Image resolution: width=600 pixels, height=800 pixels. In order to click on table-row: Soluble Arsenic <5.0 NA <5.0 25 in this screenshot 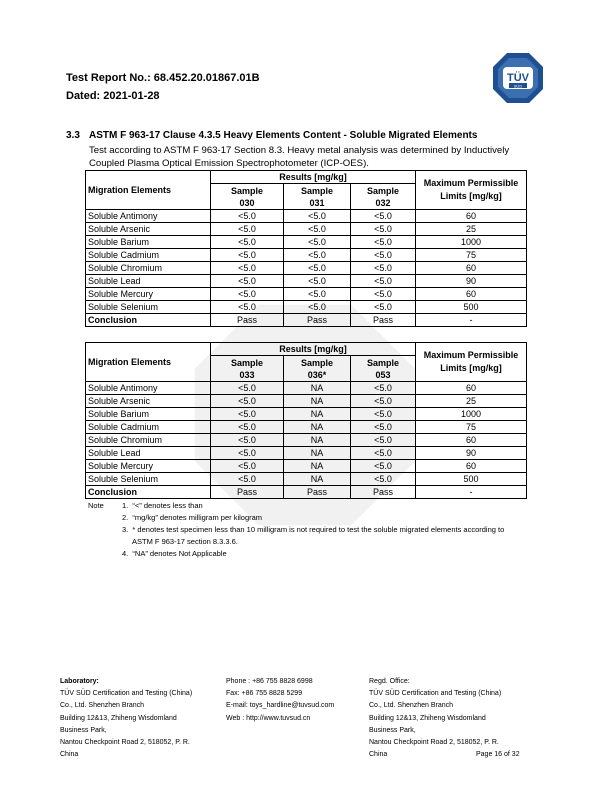, I will do `click(306, 401)`.